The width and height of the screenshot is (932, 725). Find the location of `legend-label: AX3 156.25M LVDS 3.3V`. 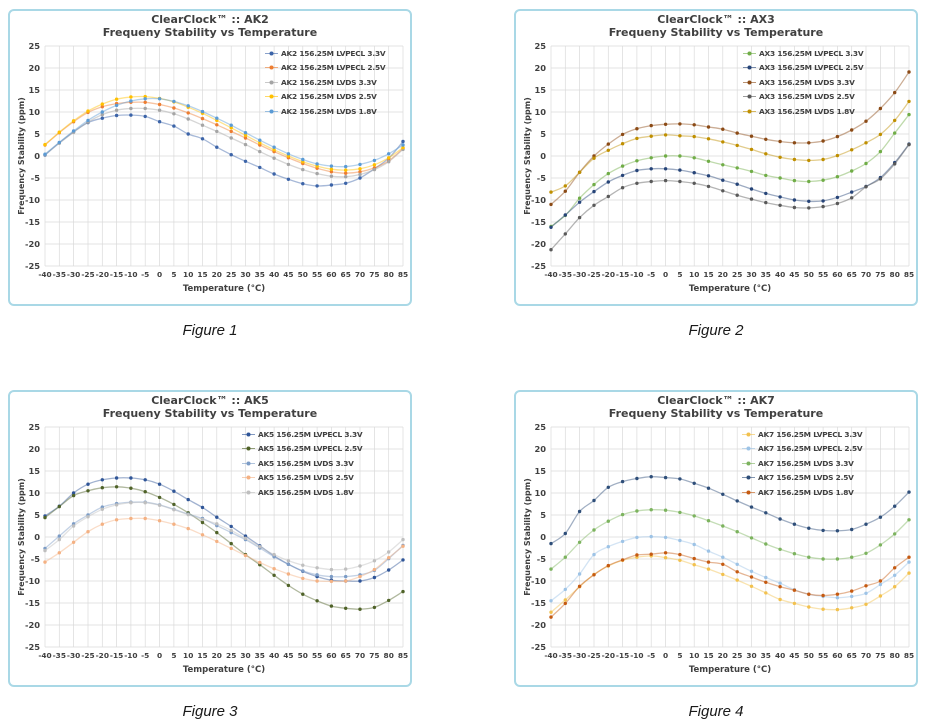

legend-label: AX3 156.25M LVDS 3.3V is located at coordinates (807, 82).